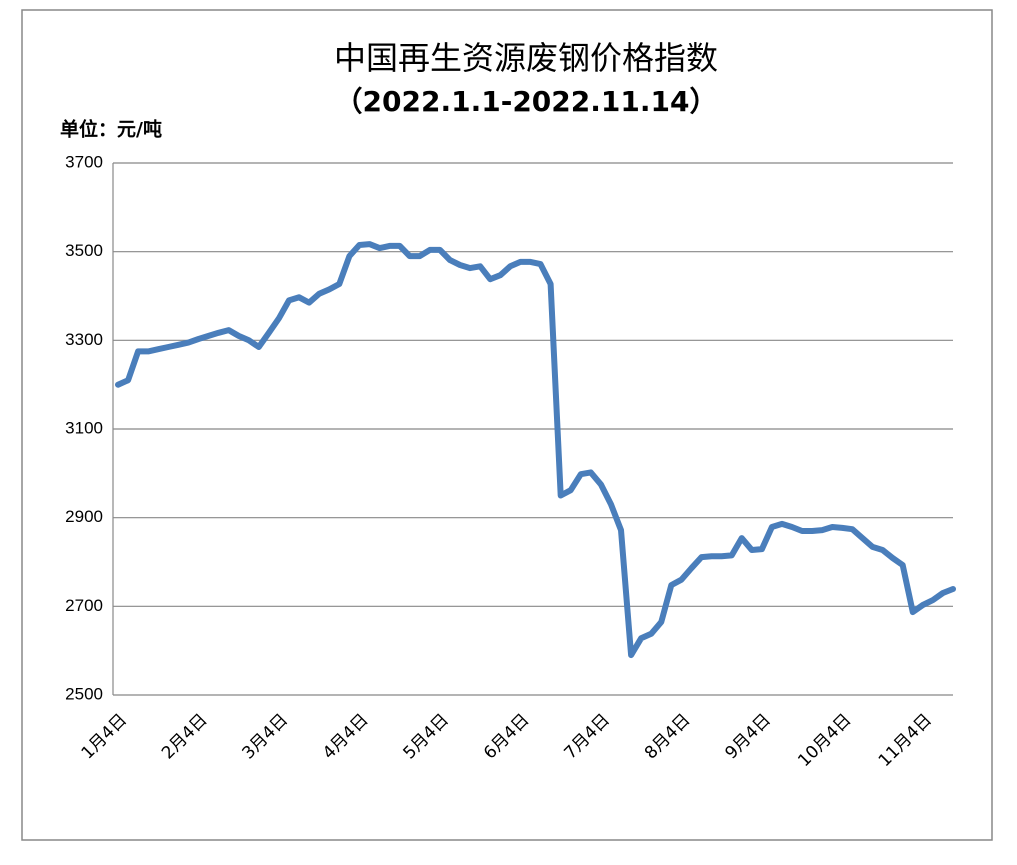 This screenshot has width=1017, height=865. I want to click on chart-subtitle: （2022.1.1-2022.11.14）, so click(526, 101).